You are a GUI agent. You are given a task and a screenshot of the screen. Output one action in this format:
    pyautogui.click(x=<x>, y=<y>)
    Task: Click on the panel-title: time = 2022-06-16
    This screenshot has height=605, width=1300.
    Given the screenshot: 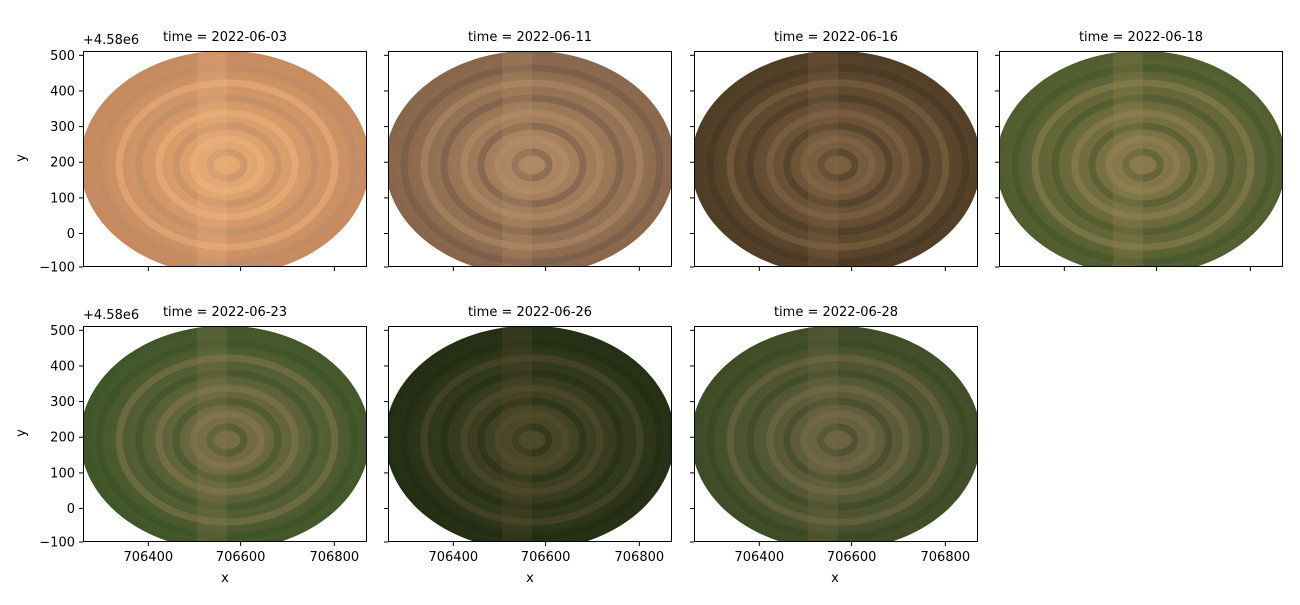 What is the action you would take?
    pyautogui.click(x=836, y=37)
    